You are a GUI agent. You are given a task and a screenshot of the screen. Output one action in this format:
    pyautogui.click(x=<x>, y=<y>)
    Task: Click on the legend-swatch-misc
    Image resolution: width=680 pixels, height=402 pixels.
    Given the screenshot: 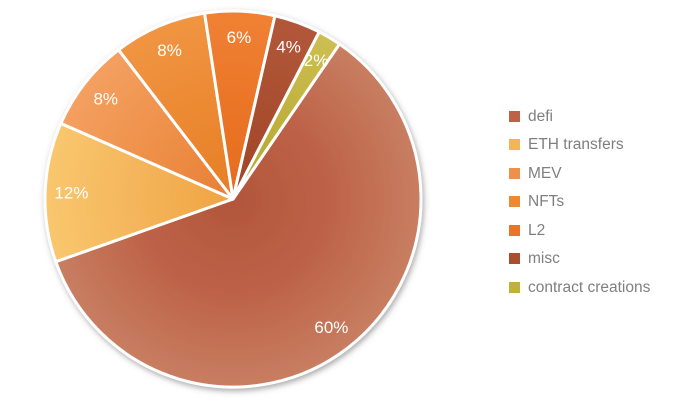 What is the action you would take?
    pyautogui.click(x=514, y=259)
    